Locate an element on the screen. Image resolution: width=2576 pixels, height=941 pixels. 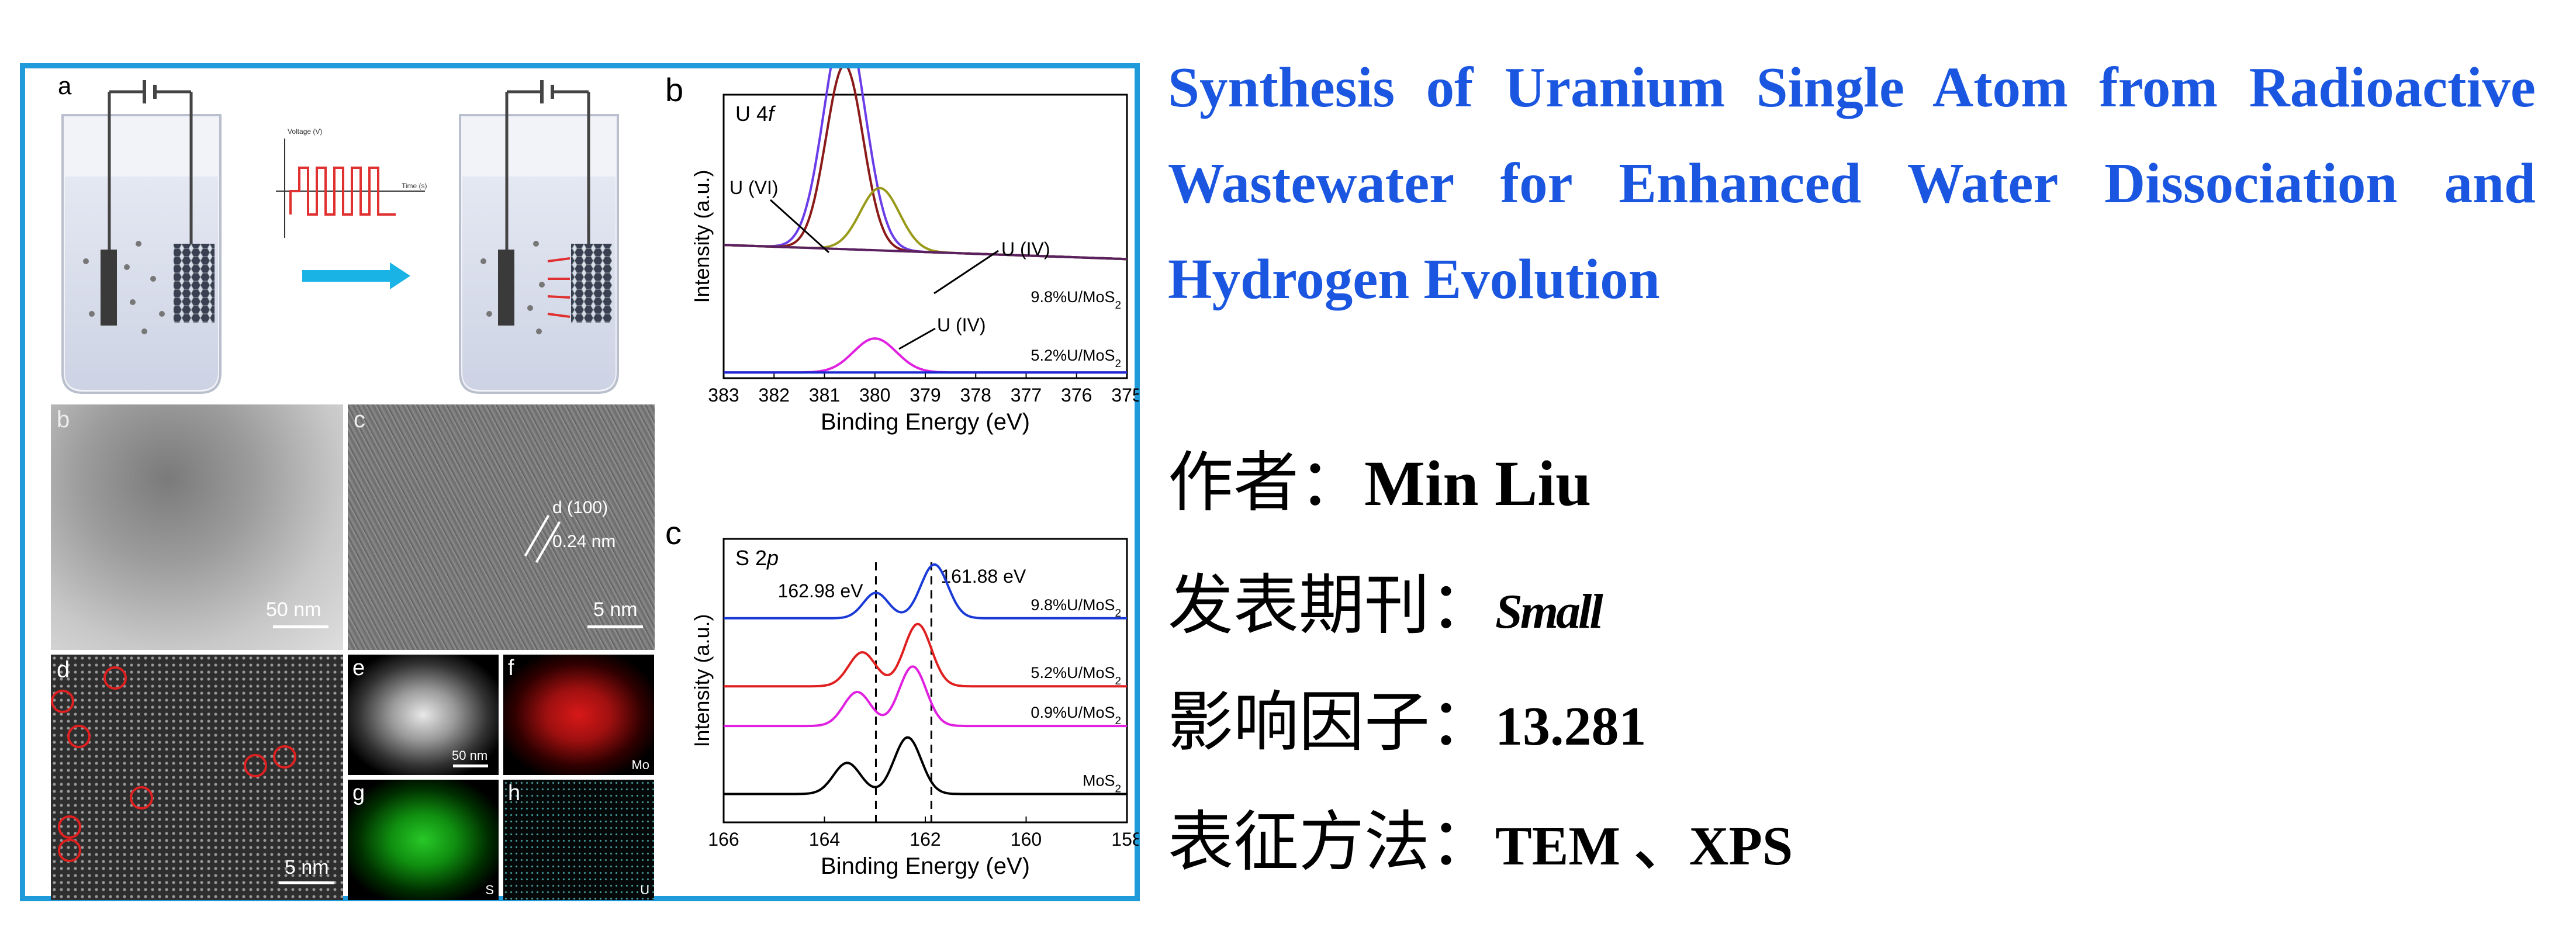
methods-label: 表征方法： is located at coordinates (1331, 842).